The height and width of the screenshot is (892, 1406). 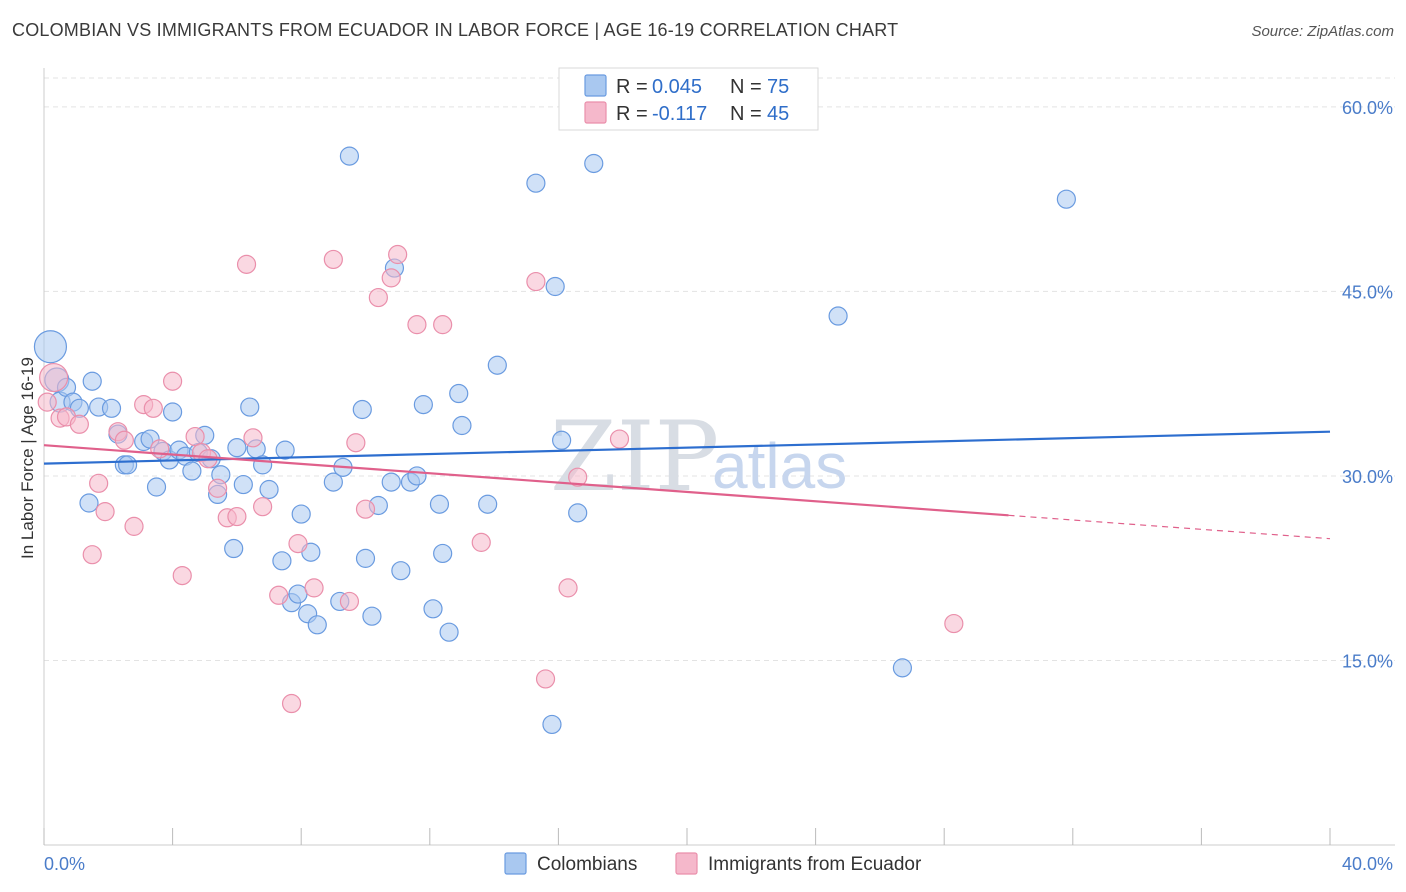 What do you see at coordinates (746, 114) in the screenshot?
I see `legend-n-label-2: N =` at bounding box center [746, 114].